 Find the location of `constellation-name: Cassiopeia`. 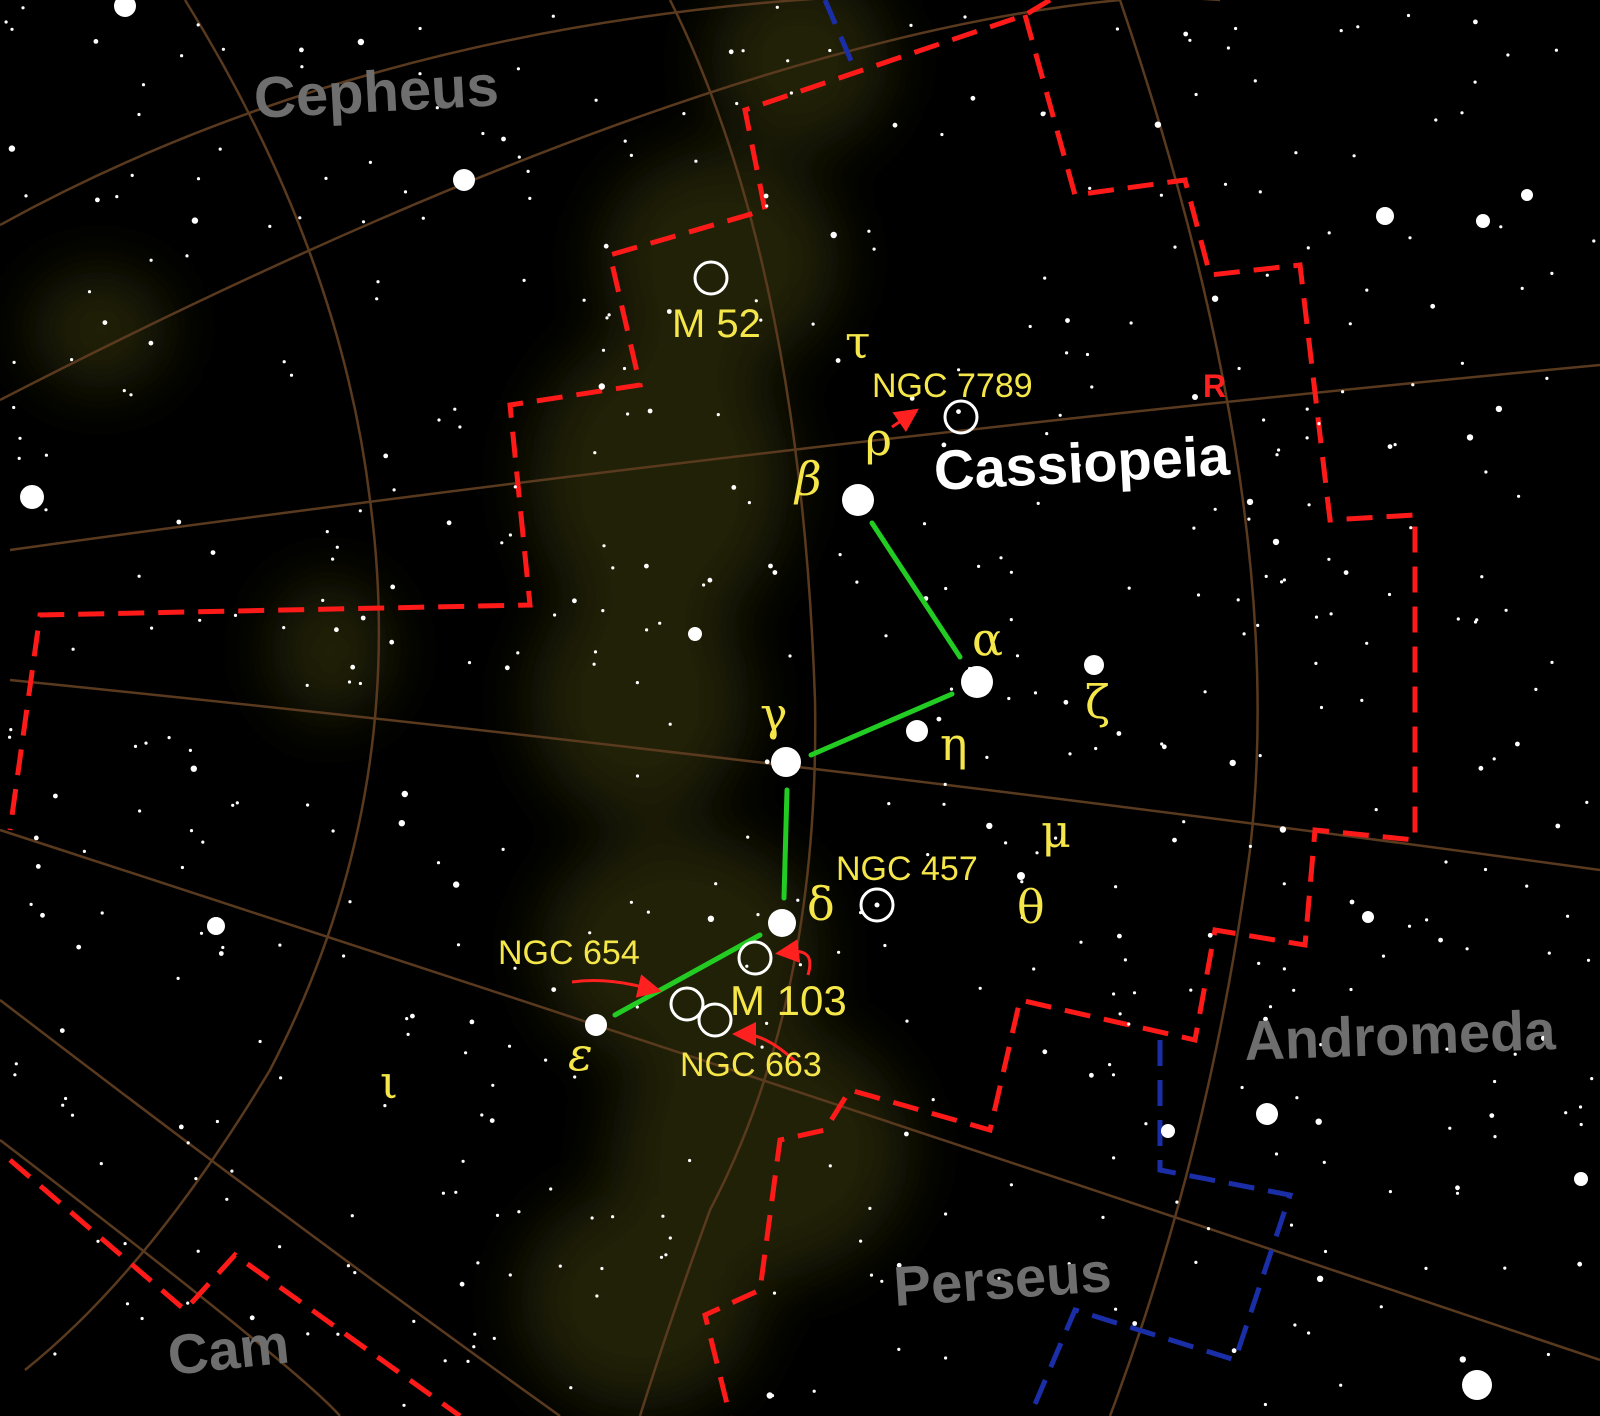

constellation-name: Cassiopeia is located at coordinates (1081, 463).